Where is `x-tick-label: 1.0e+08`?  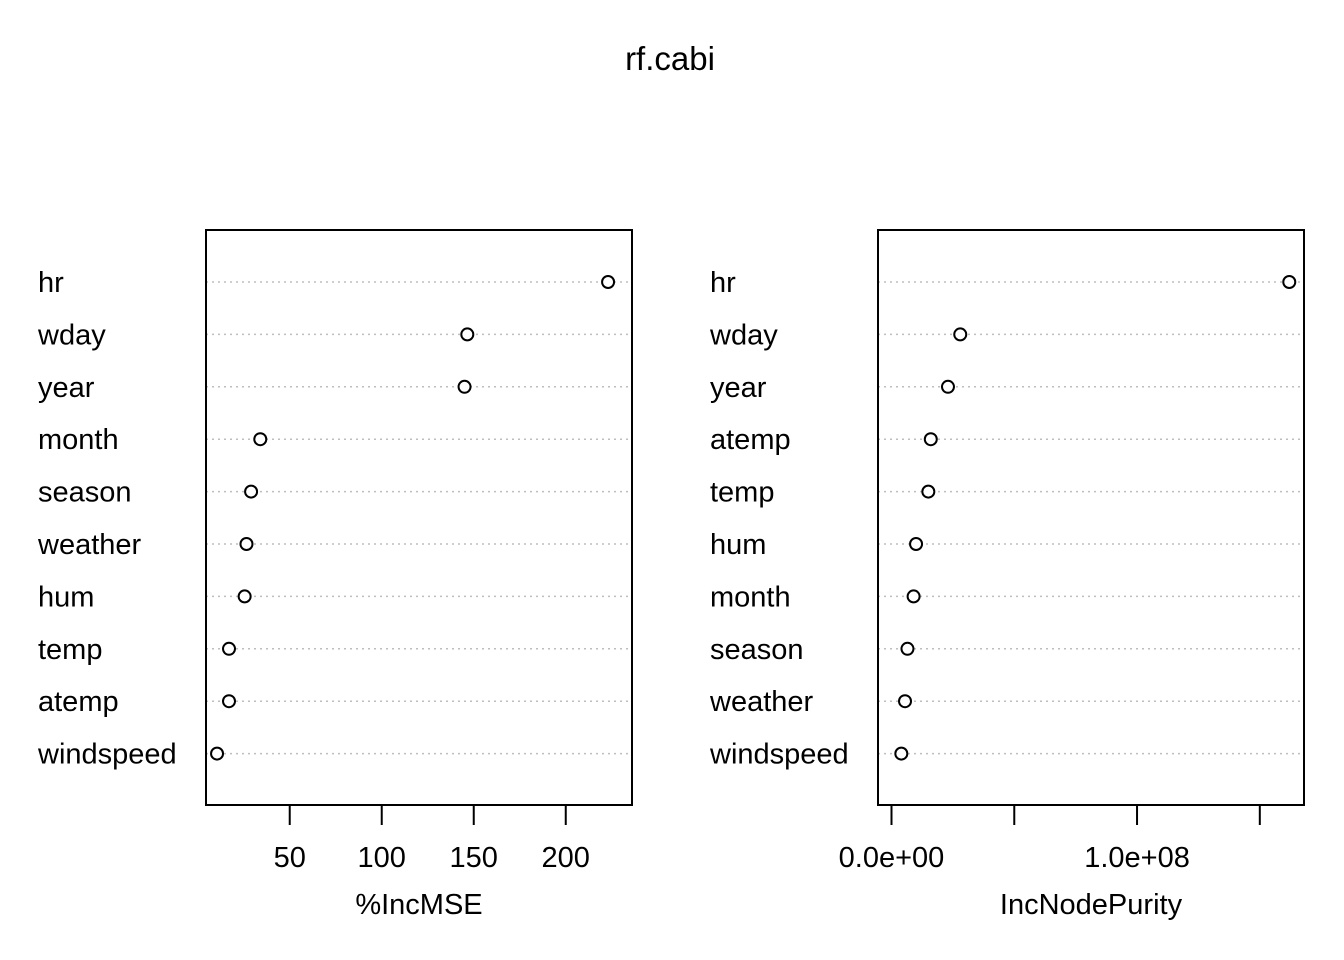 x-tick-label: 1.0e+08 is located at coordinates (1137, 858).